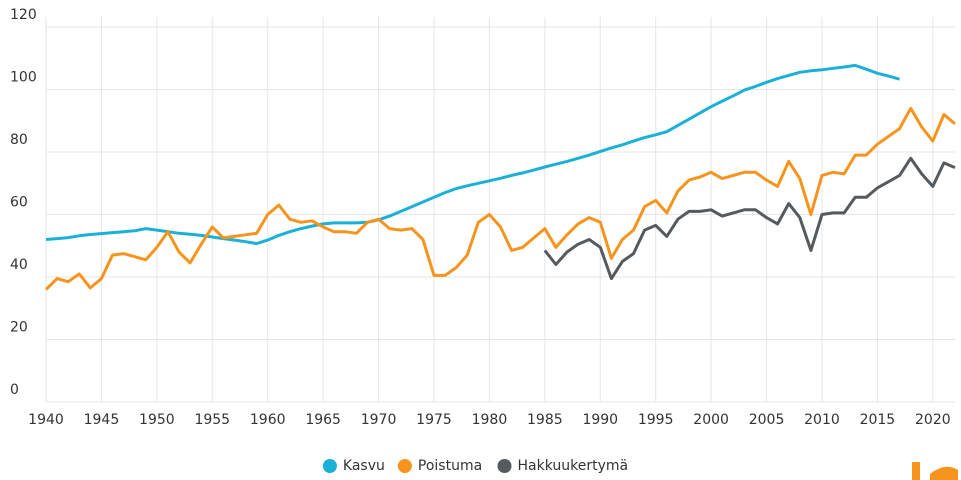  Describe the element at coordinates (767, 420) in the screenshot. I see `x-tick-label: 2005` at that location.